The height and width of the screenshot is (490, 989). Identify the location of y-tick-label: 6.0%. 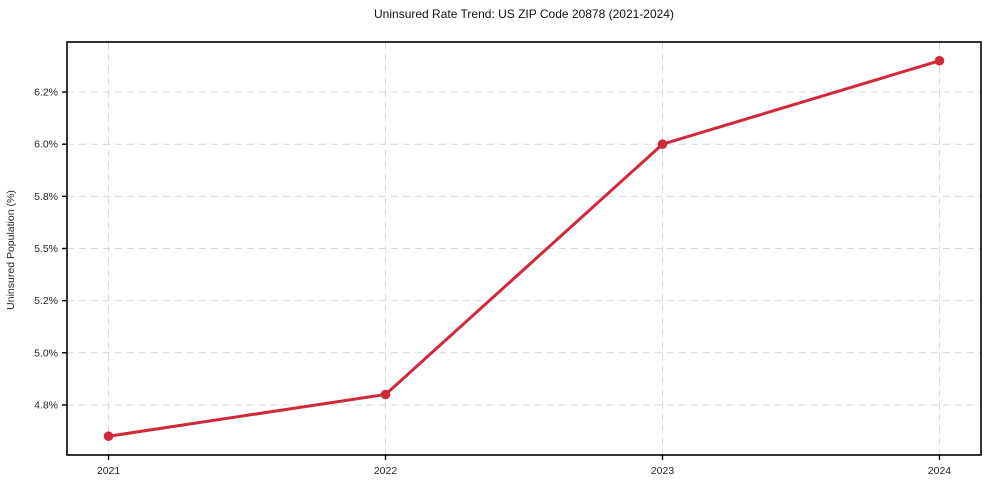
(46, 145).